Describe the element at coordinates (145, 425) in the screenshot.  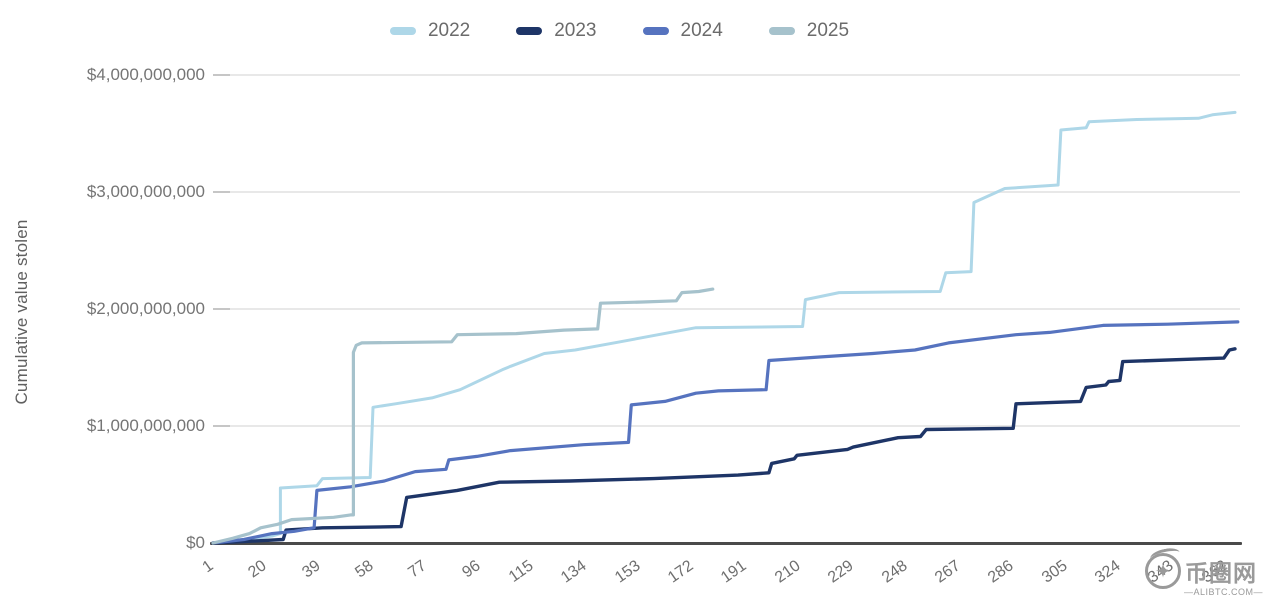
I see `y-tick-label: $1,000,000,000` at that location.